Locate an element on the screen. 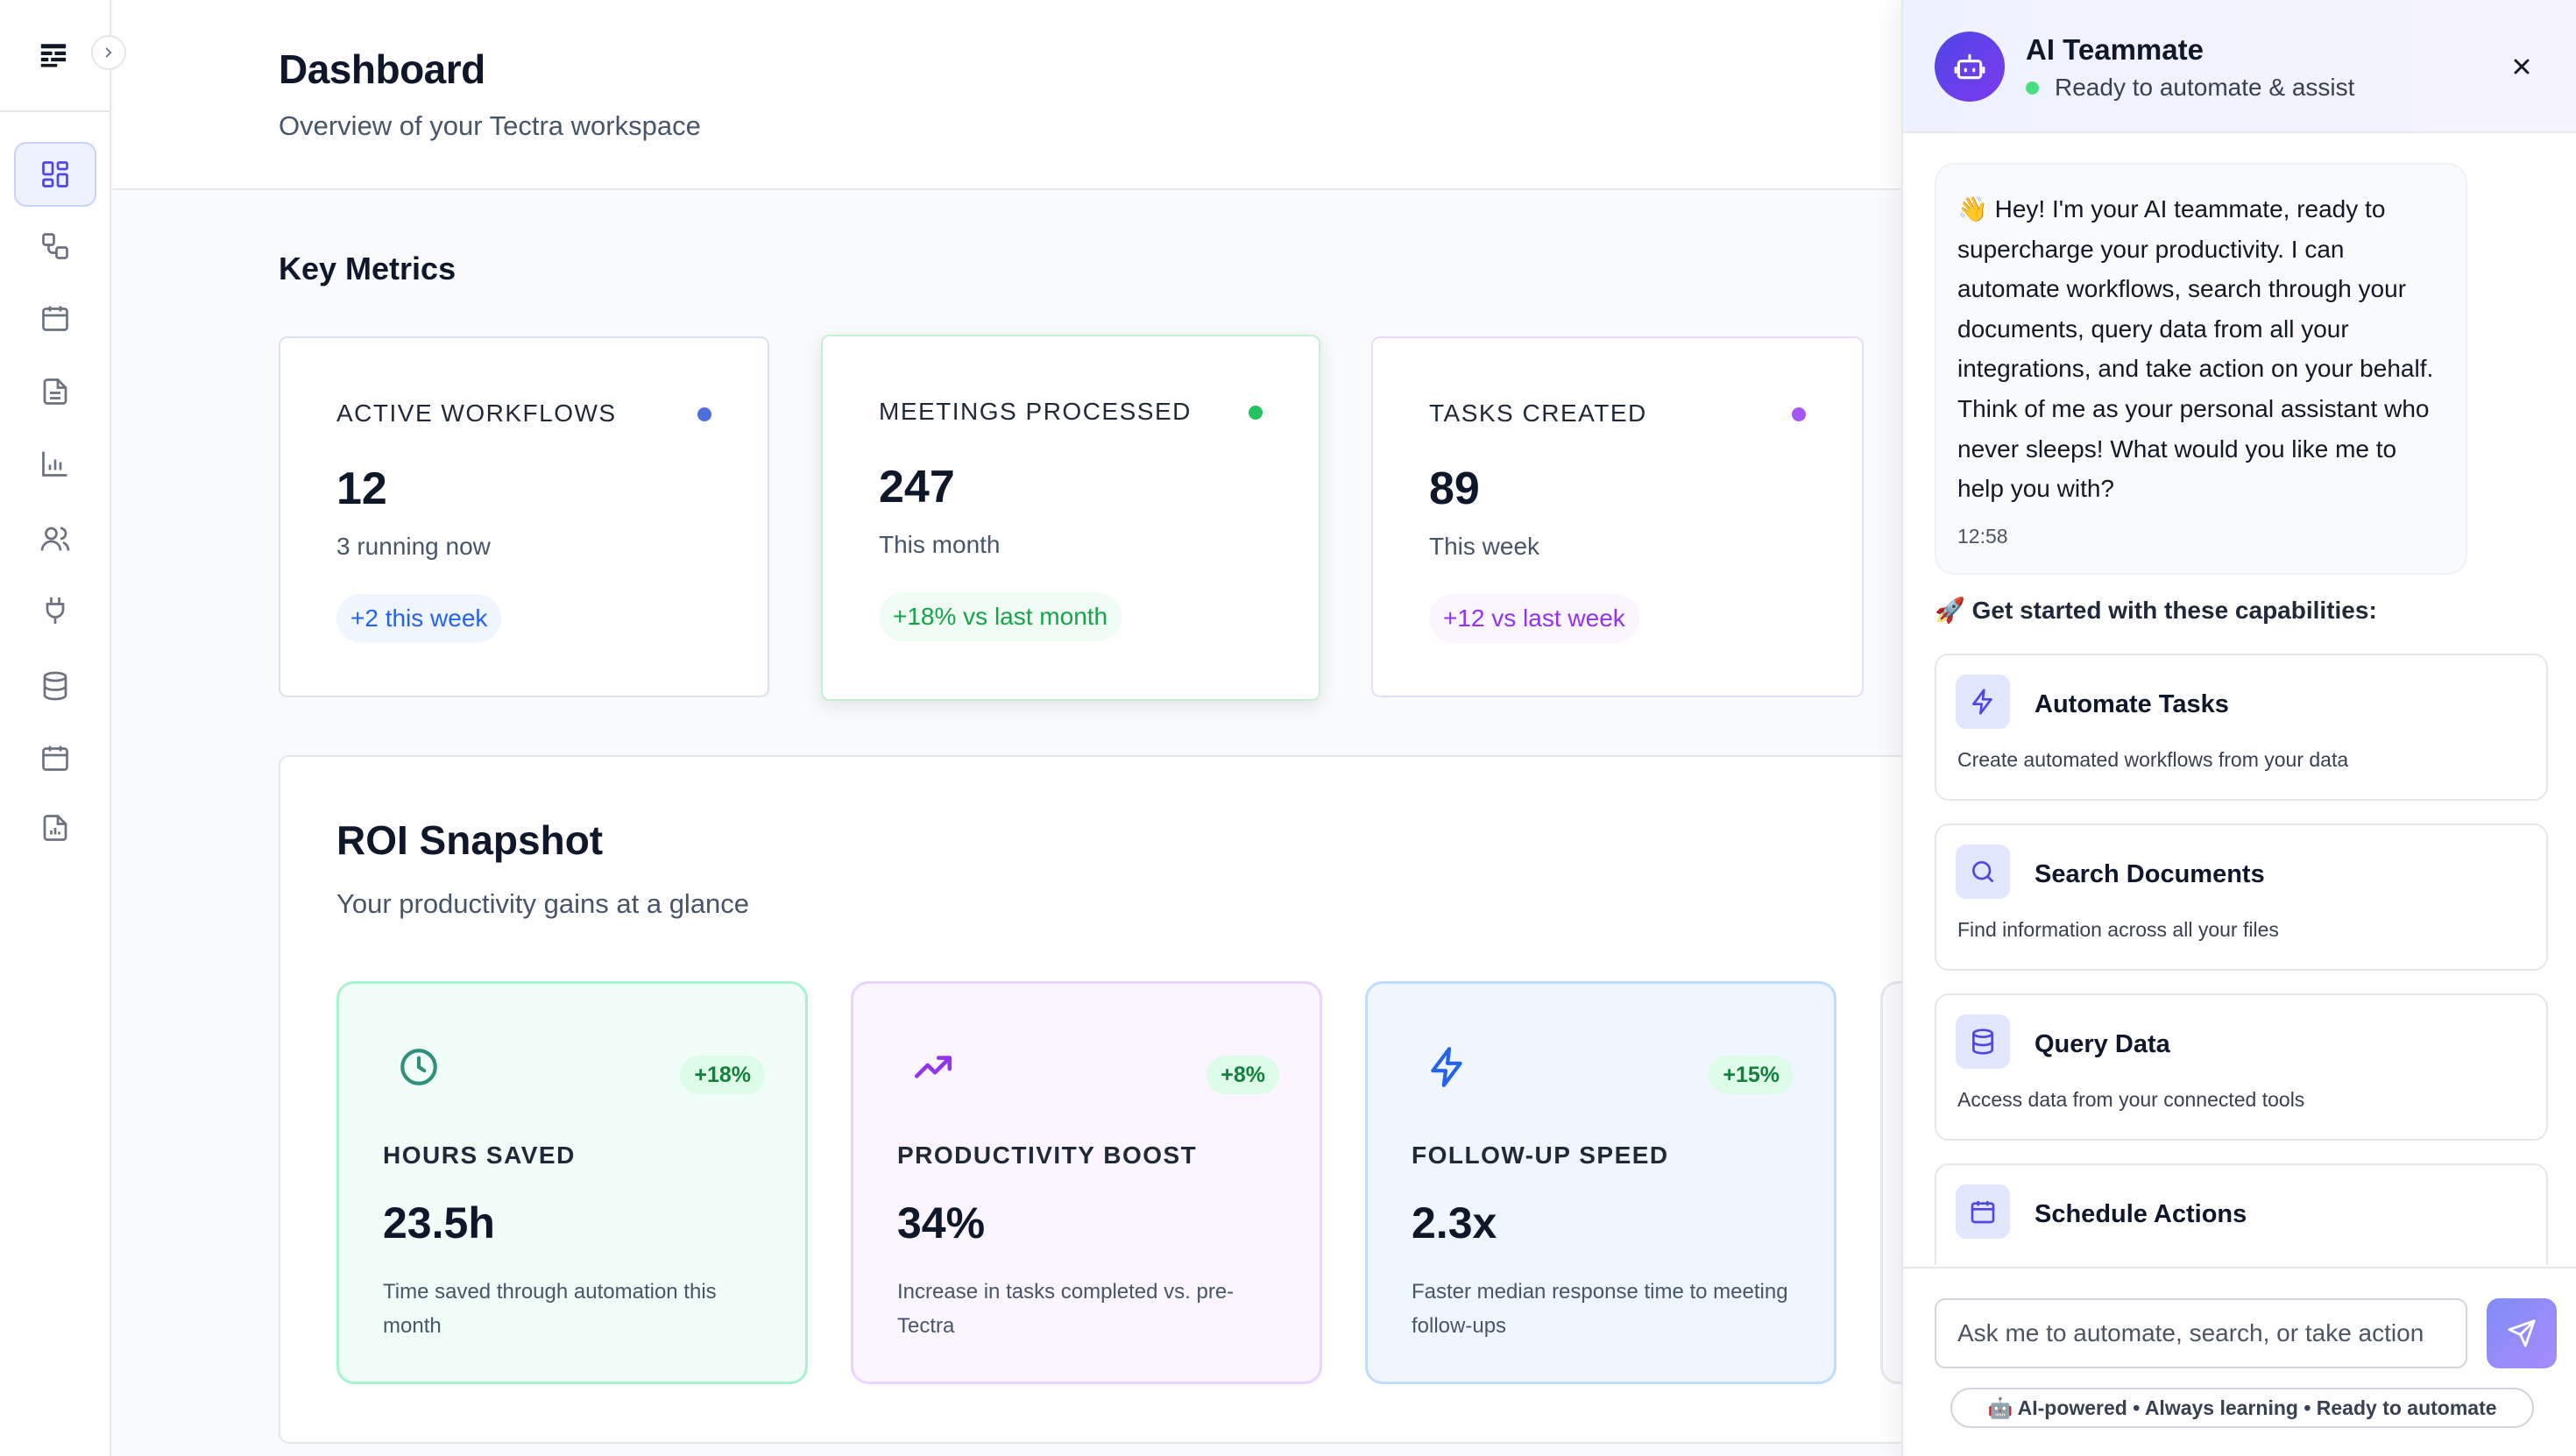 The height and width of the screenshot is (1456, 2576). metric-value: 89 is located at coordinates (1454, 488).